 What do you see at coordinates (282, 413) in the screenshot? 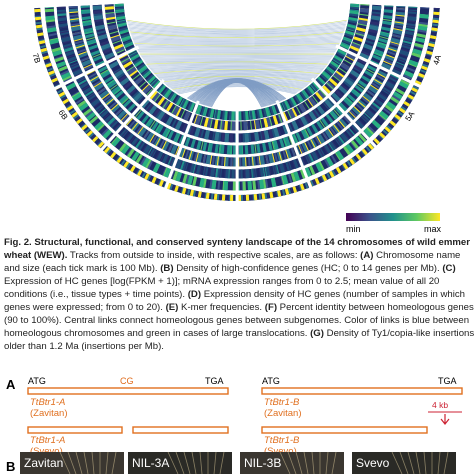
I see `line-name: (Zavitan)` at bounding box center [282, 413].